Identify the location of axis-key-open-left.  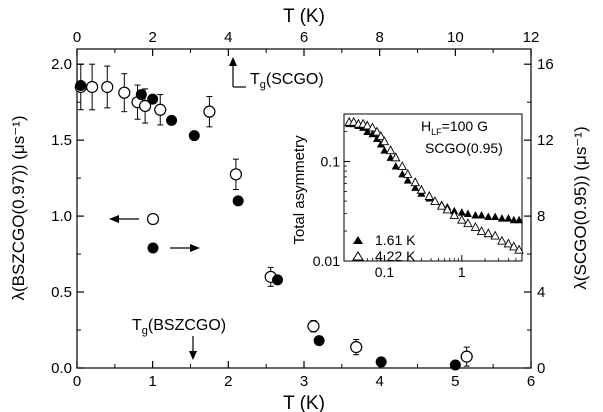
(134, 219).